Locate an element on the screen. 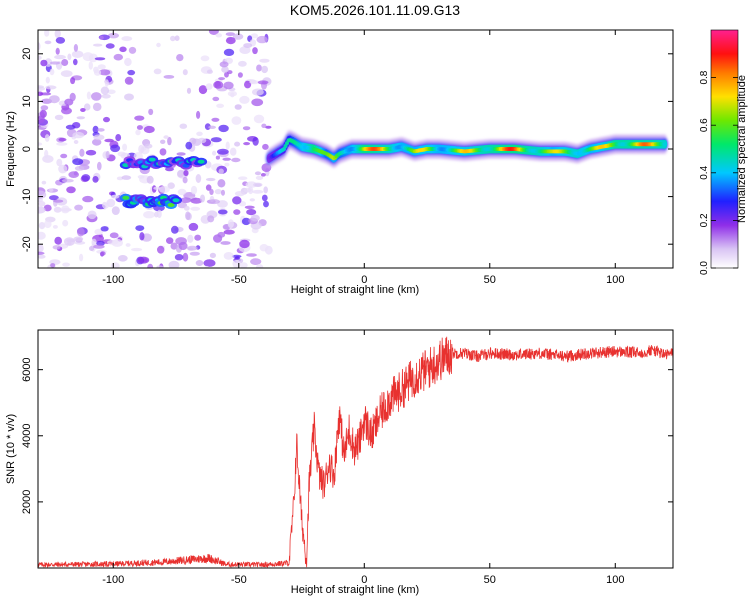  colorbar-label: Normalized spectral amplitude is located at coordinates (742, 149).